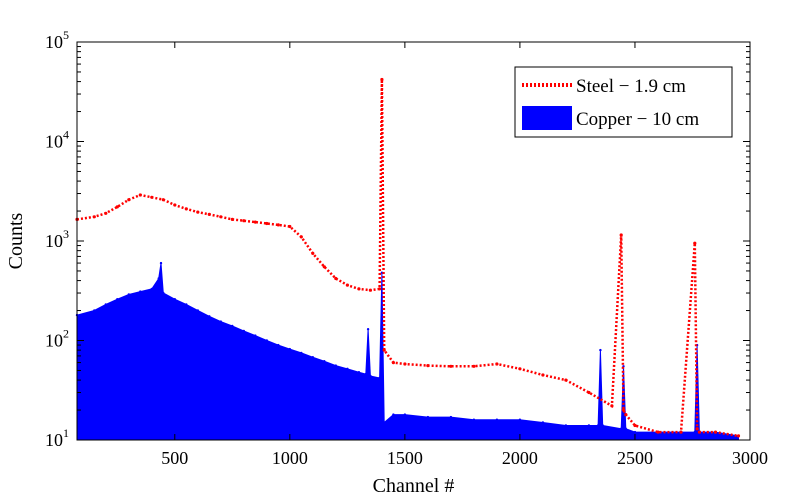 The image size is (797, 503). Describe the element at coordinates (16, 240) in the screenshot. I see `y-axis-label: Counts` at that location.